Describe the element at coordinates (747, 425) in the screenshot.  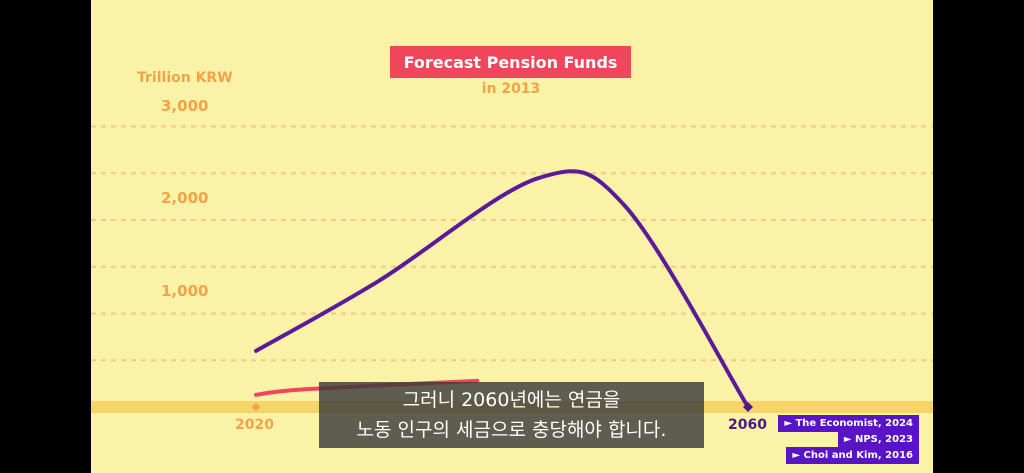
I see `x-tick-2060: 2060` at that location.